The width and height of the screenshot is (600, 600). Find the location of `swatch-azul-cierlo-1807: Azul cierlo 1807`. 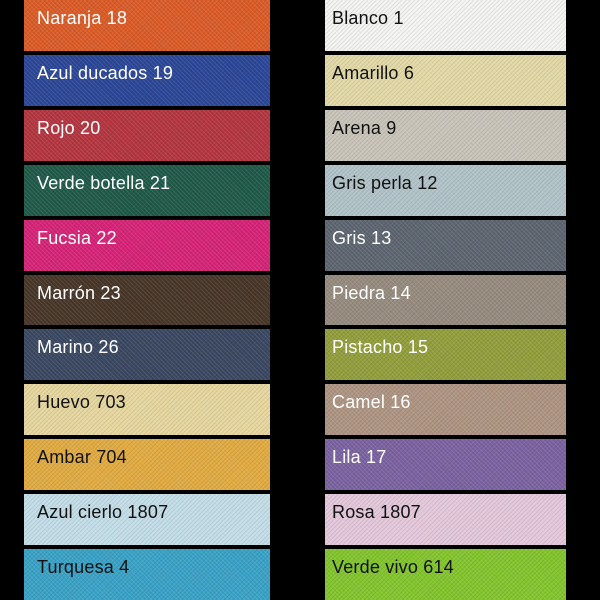

swatch-azul-cierlo-1807: Azul cierlo 1807 is located at coordinates (147, 520).